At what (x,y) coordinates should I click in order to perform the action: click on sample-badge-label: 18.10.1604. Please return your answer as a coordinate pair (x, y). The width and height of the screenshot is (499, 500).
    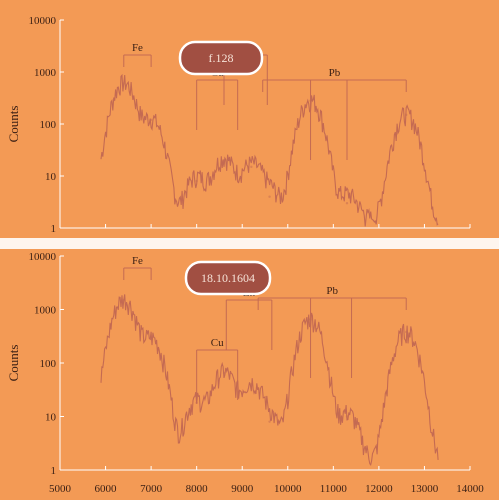
    Looking at the image, I should click on (228, 278).